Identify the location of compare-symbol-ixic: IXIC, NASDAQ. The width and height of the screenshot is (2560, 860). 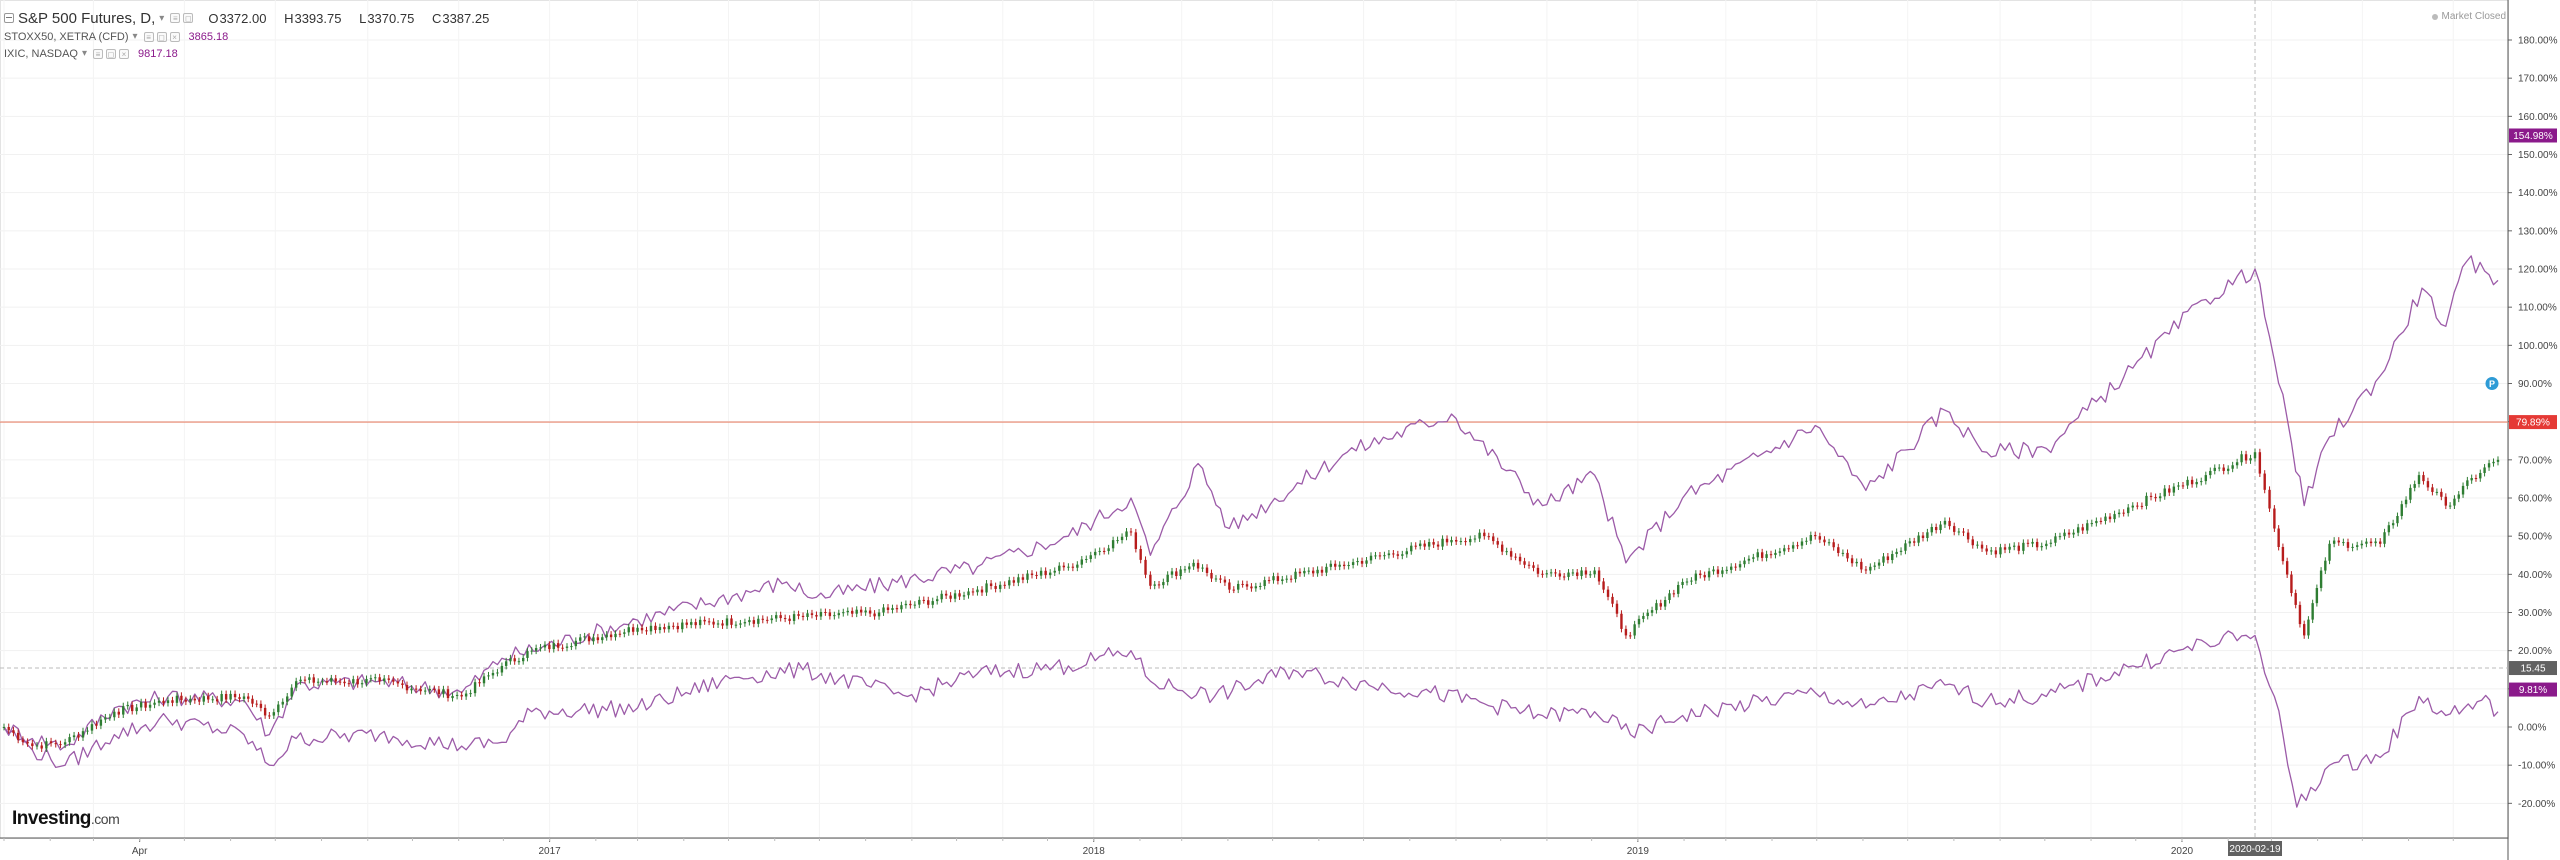
(41, 53).